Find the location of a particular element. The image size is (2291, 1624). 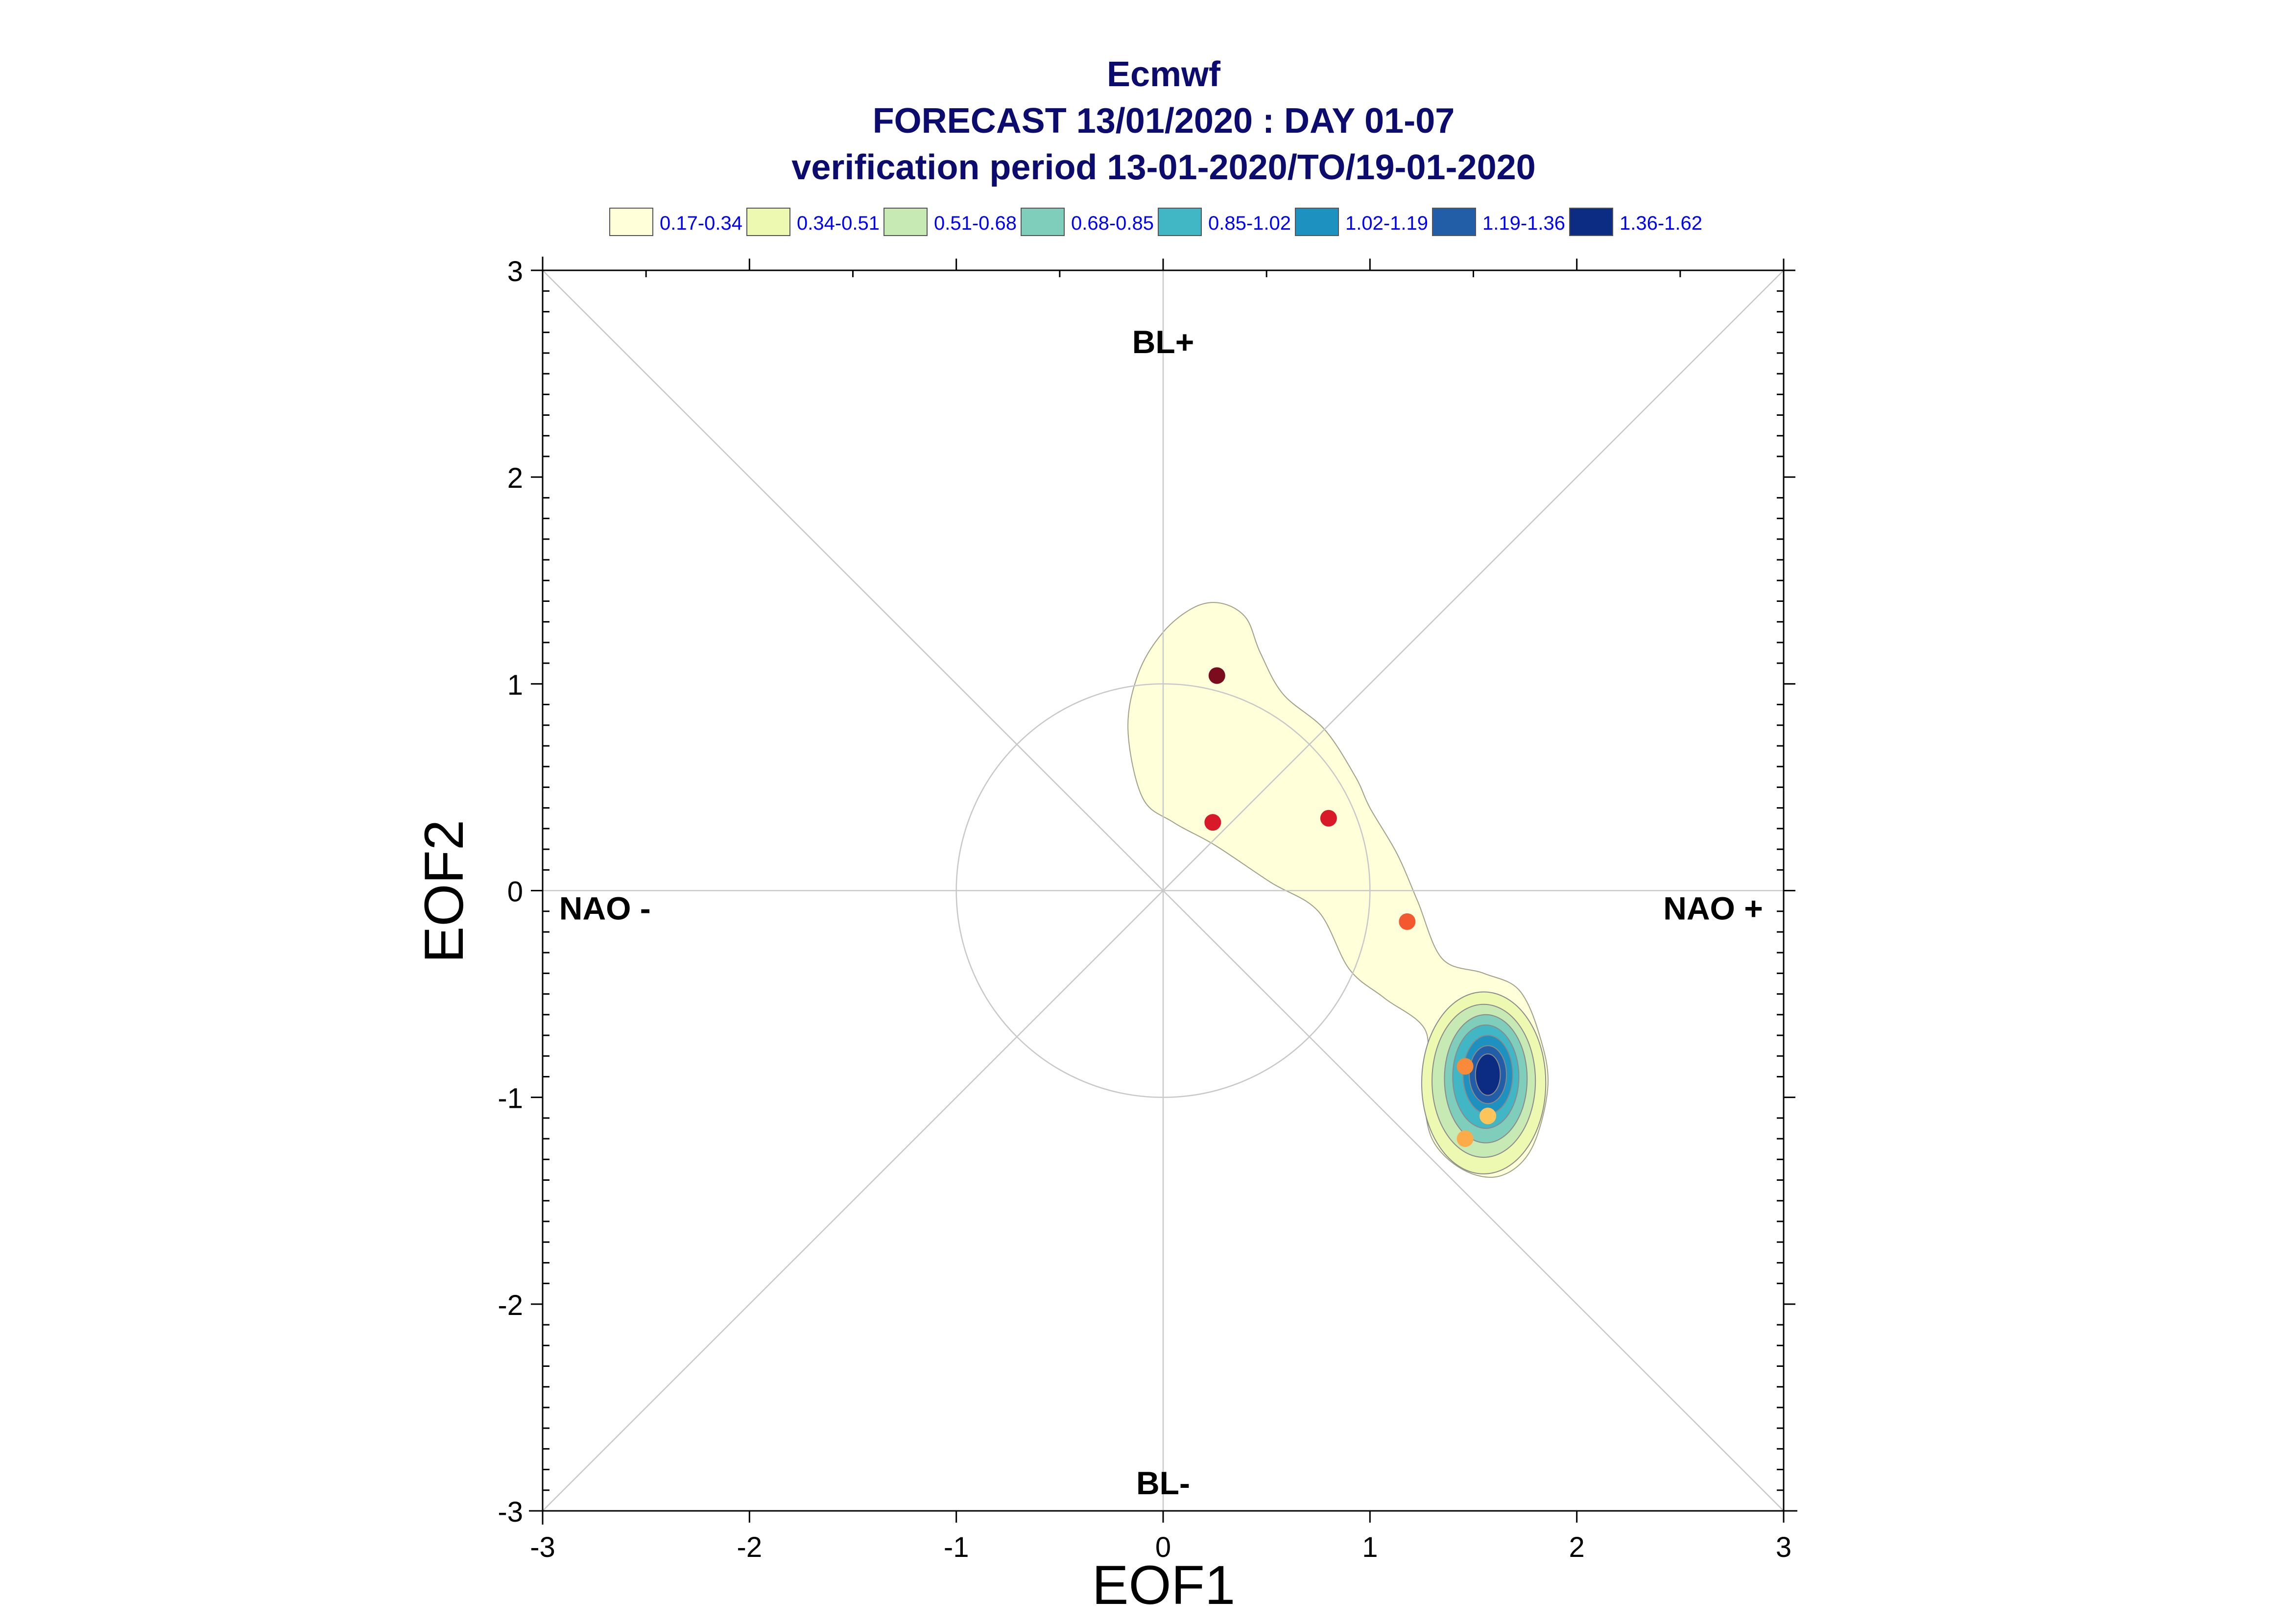

x-tick-label: 3 is located at coordinates (1783, 1547).